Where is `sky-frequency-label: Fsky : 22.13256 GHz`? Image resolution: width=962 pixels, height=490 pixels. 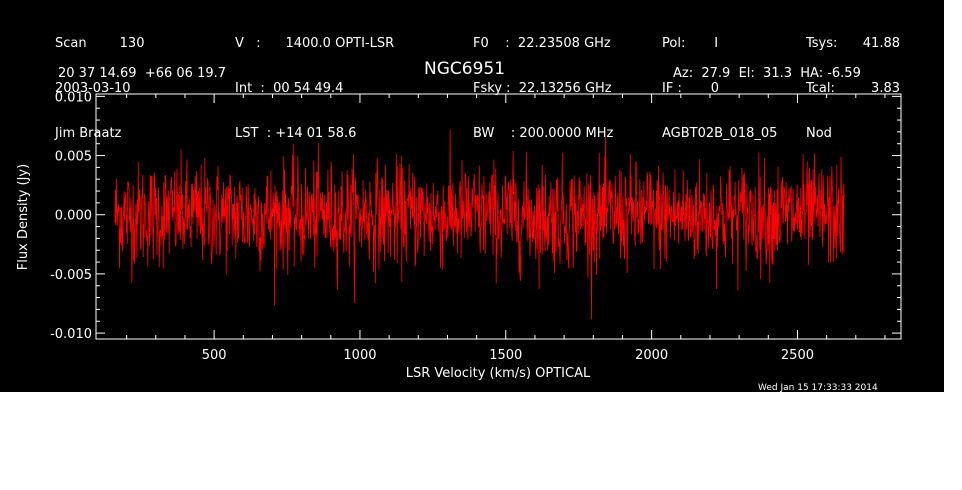
sky-frequency-label: Fsky : 22.13256 GHz is located at coordinates (542, 88).